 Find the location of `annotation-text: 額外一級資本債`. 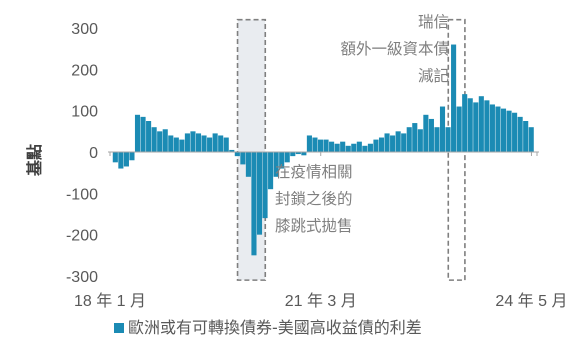

annotation-text: 額外一級資本債 is located at coordinates (394, 49).